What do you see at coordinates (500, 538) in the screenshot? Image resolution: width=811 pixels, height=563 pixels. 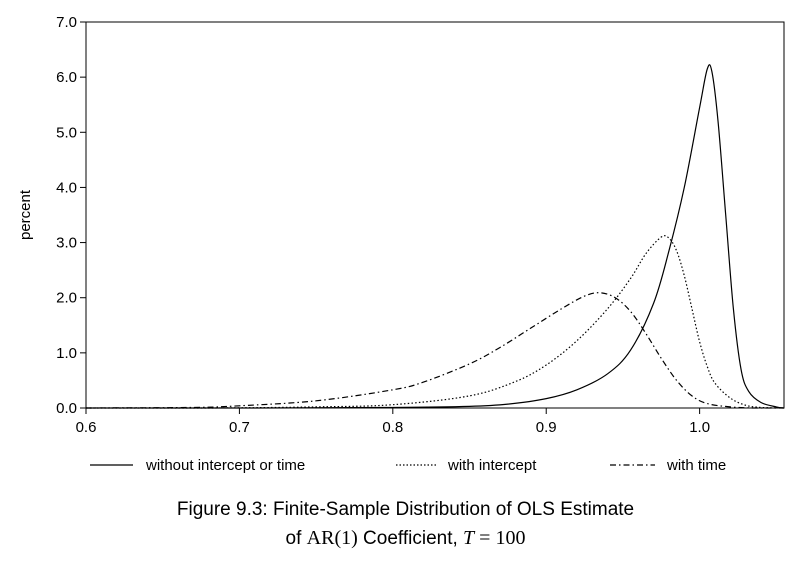 I see `caption-eq: = 100` at bounding box center [500, 538].